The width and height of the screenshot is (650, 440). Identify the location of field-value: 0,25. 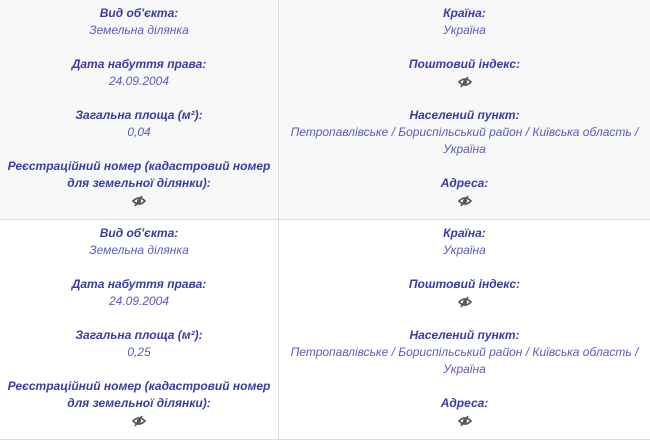
(139, 352).